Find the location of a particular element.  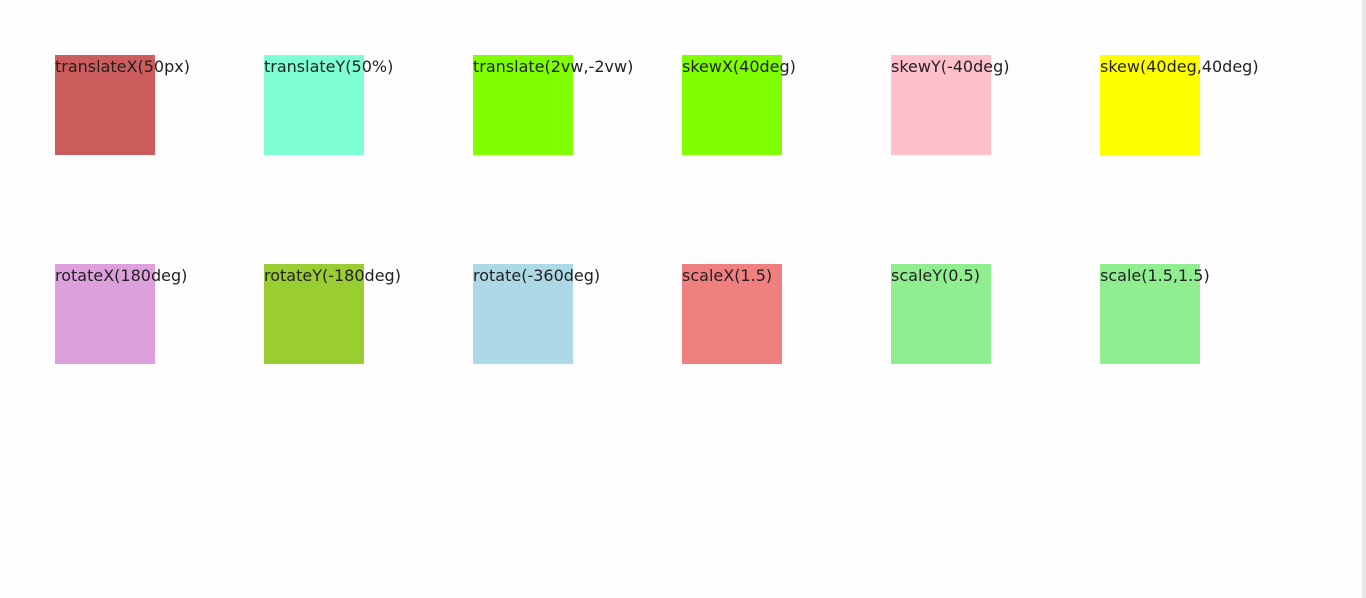

transform-cell-skewx: skewX(40deg) is located at coordinates (786, 105).